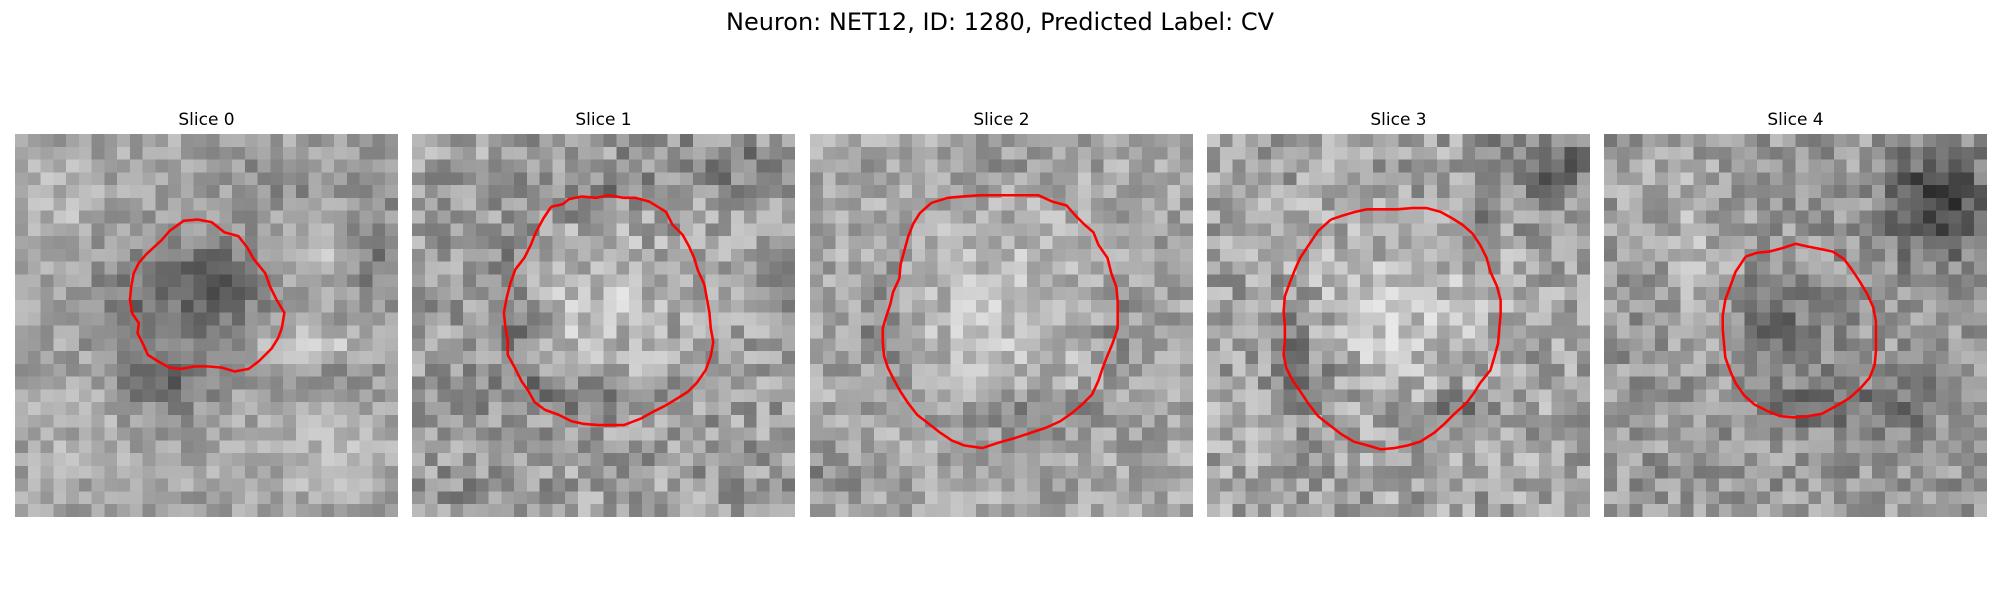 The width and height of the screenshot is (2000, 600). I want to click on slice-panel-3: Slice 3, so click(1398, 311).